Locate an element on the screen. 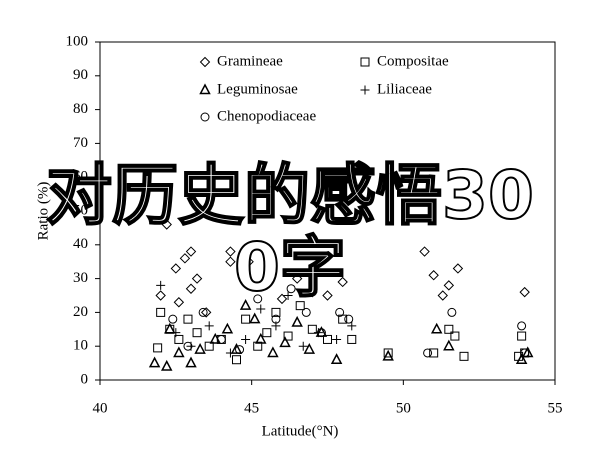  y-tick-label: 0 is located at coordinates (85, 379).